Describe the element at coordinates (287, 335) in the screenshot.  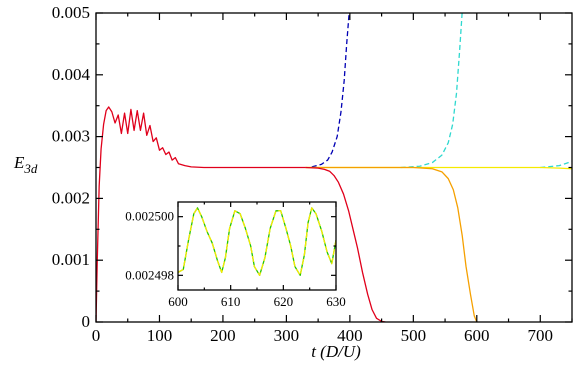
I see `main-x-tick-label: 300` at that location.